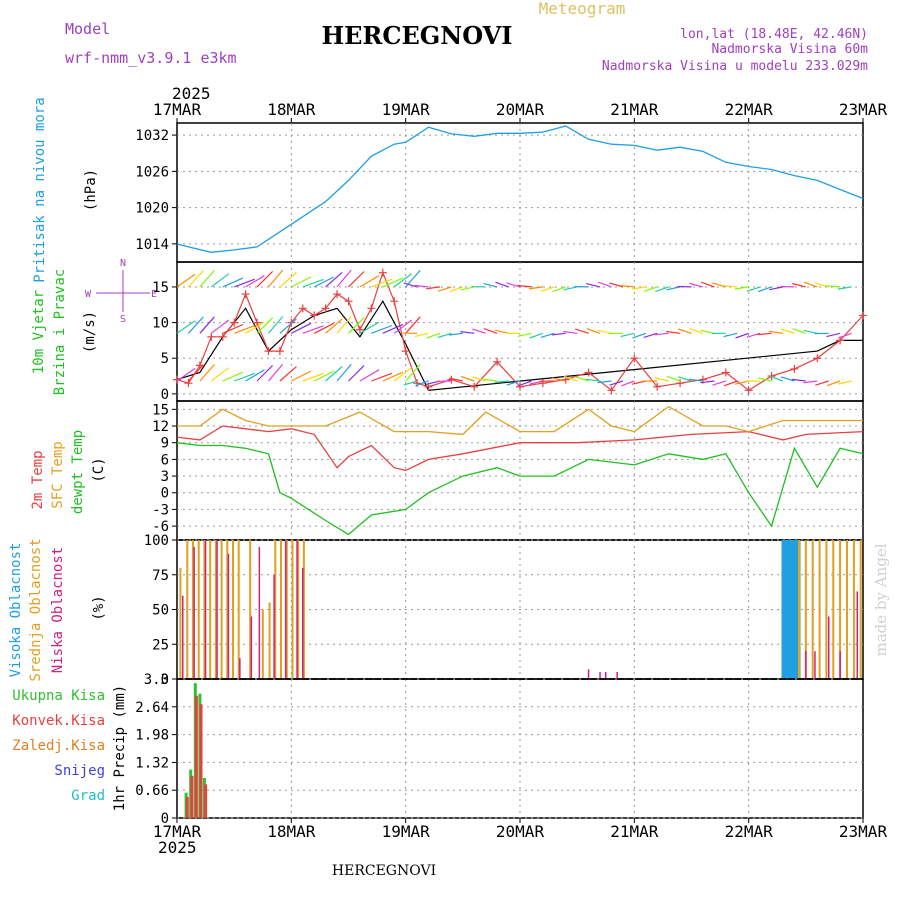  What do you see at coordinates (863, 109) in the screenshot?
I see `x-tick-label-top: 23MAR` at bounding box center [863, 109].